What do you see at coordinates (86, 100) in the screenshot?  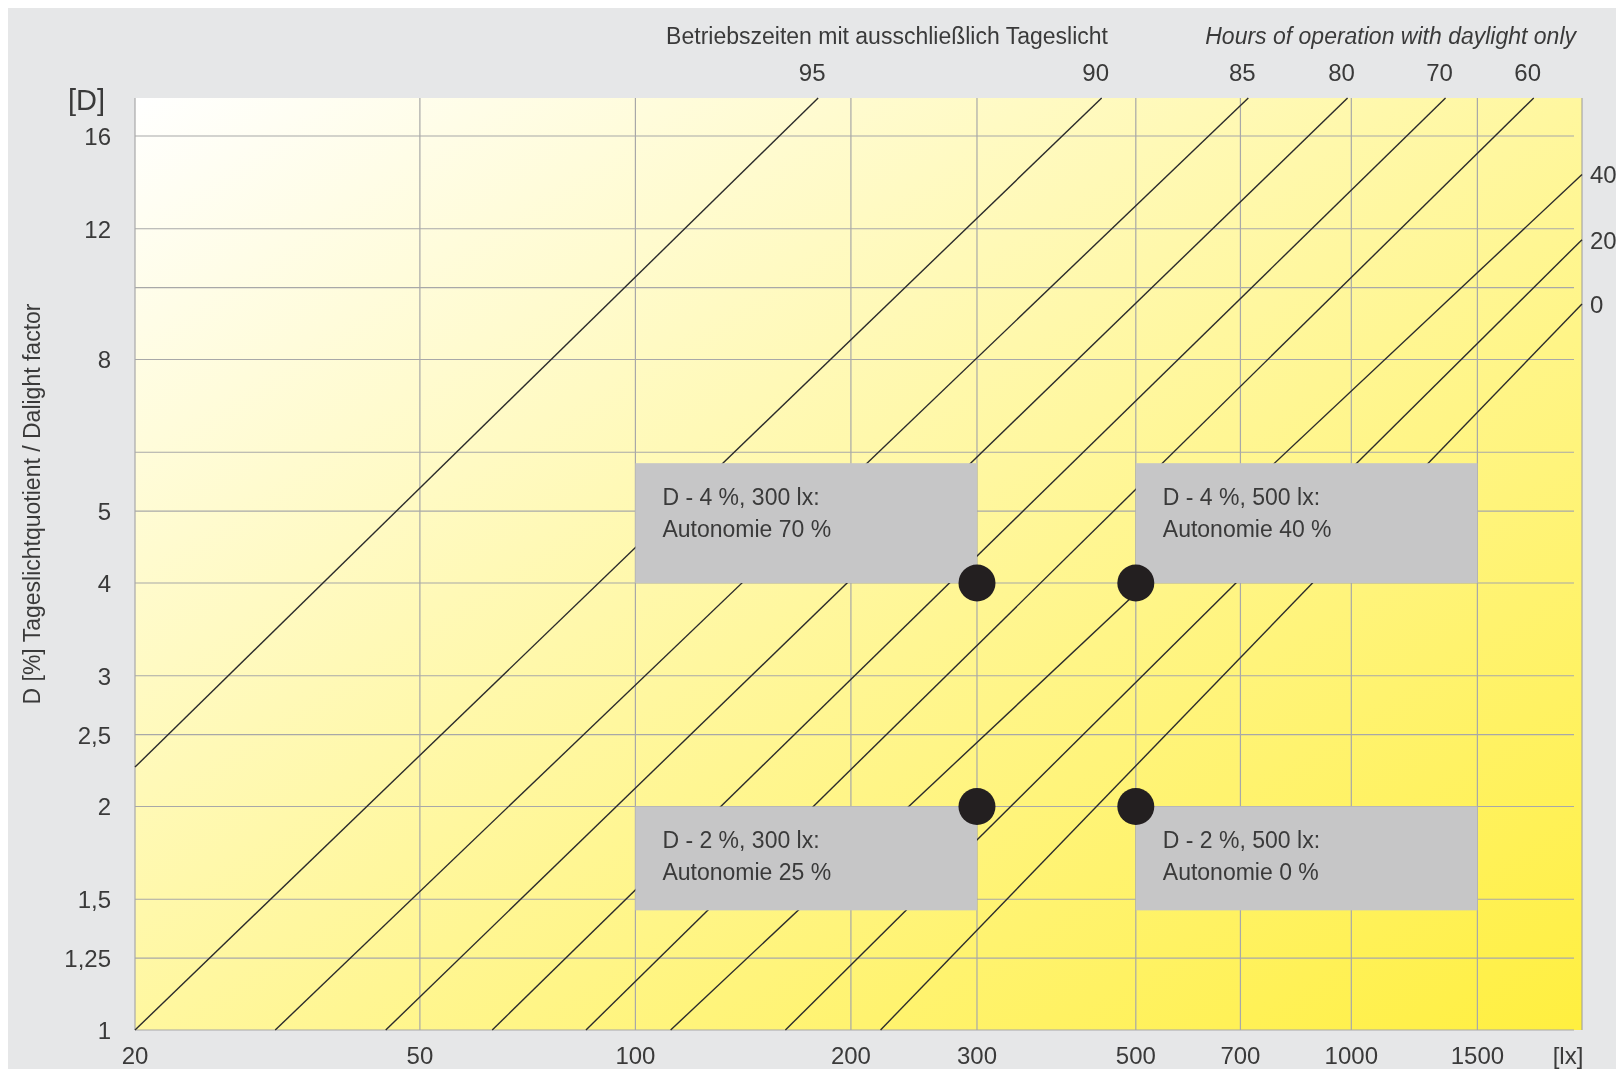 I see `text: [D]` at bounding box center [86, 100].